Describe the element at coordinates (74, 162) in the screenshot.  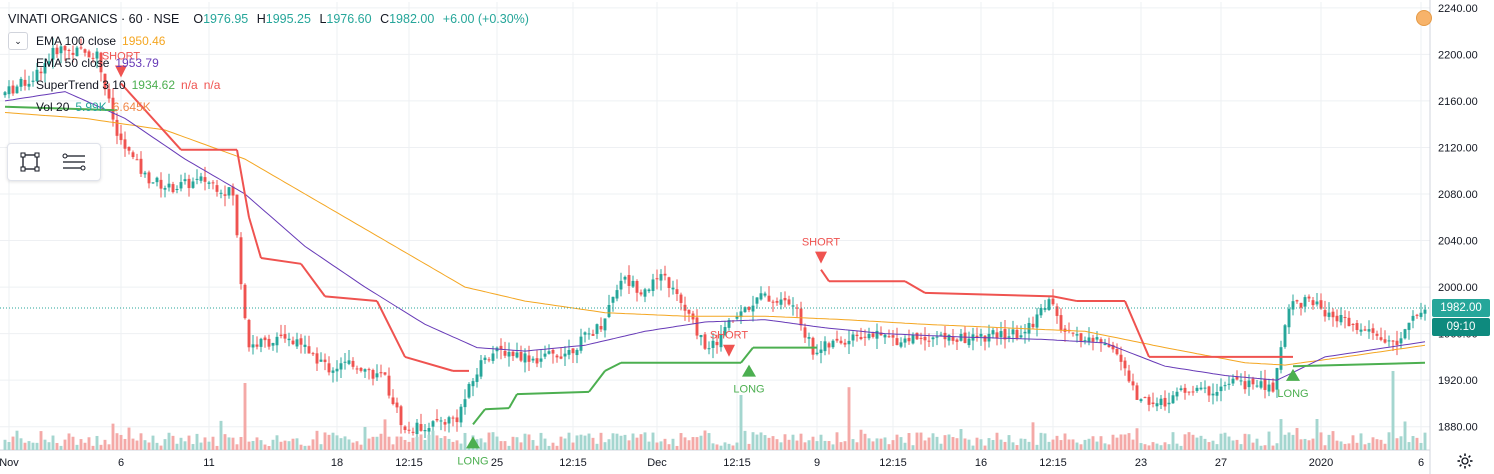
I see `lines-tool-button` at that location.